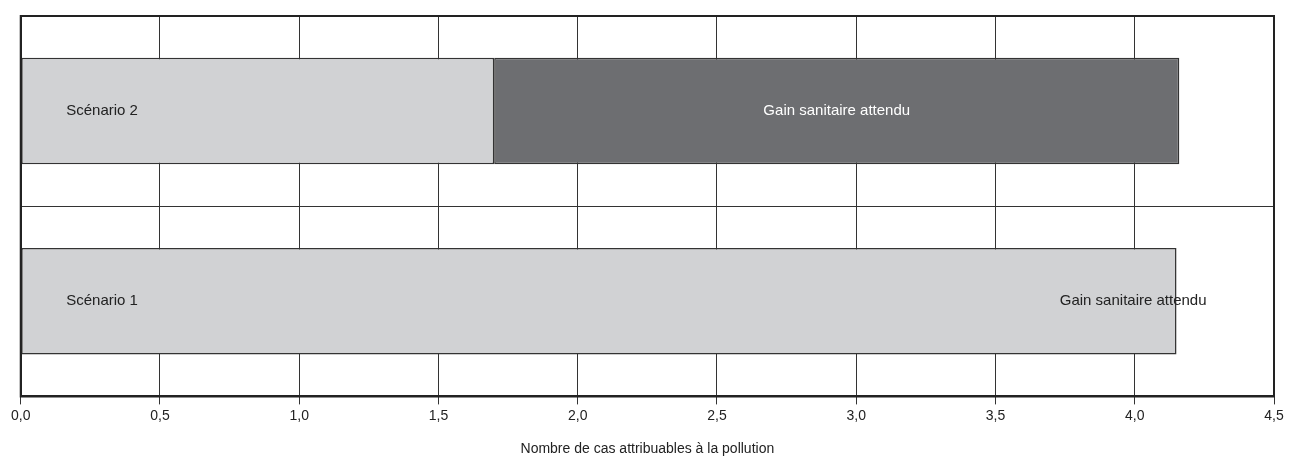 This screenshot has width=1296, height=474. Describe the element at coordinates (1274, 414) in the screenshot. I see `x-tick-label: 4,5` at that location.